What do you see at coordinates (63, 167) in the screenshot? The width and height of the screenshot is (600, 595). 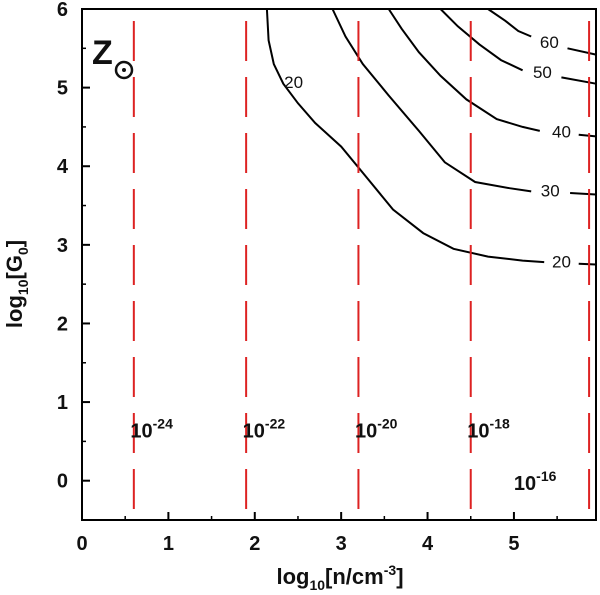 I see `y-tick-label: 4` at bounding box center [63, 167].